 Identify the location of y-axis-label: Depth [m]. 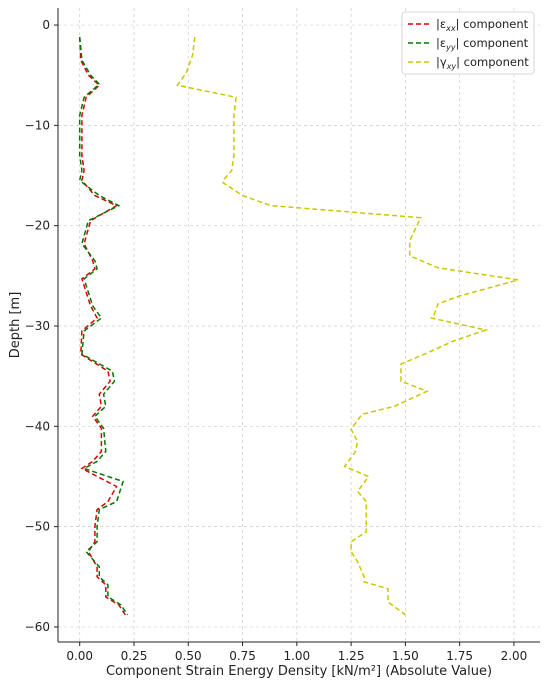
(15, 325).